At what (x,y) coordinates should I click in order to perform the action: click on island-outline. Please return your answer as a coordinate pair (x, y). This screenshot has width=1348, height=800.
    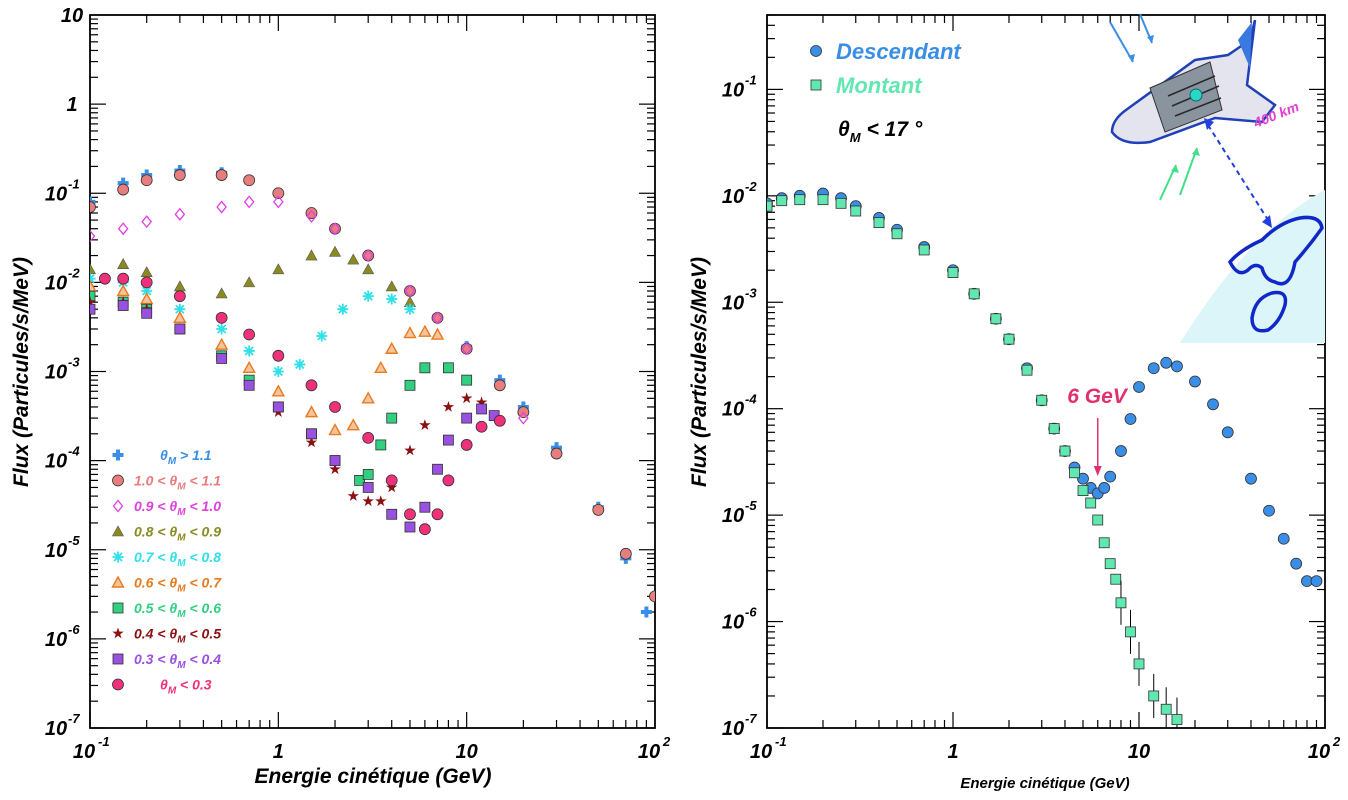
    Looking at the image, I should click on (1269, 311).